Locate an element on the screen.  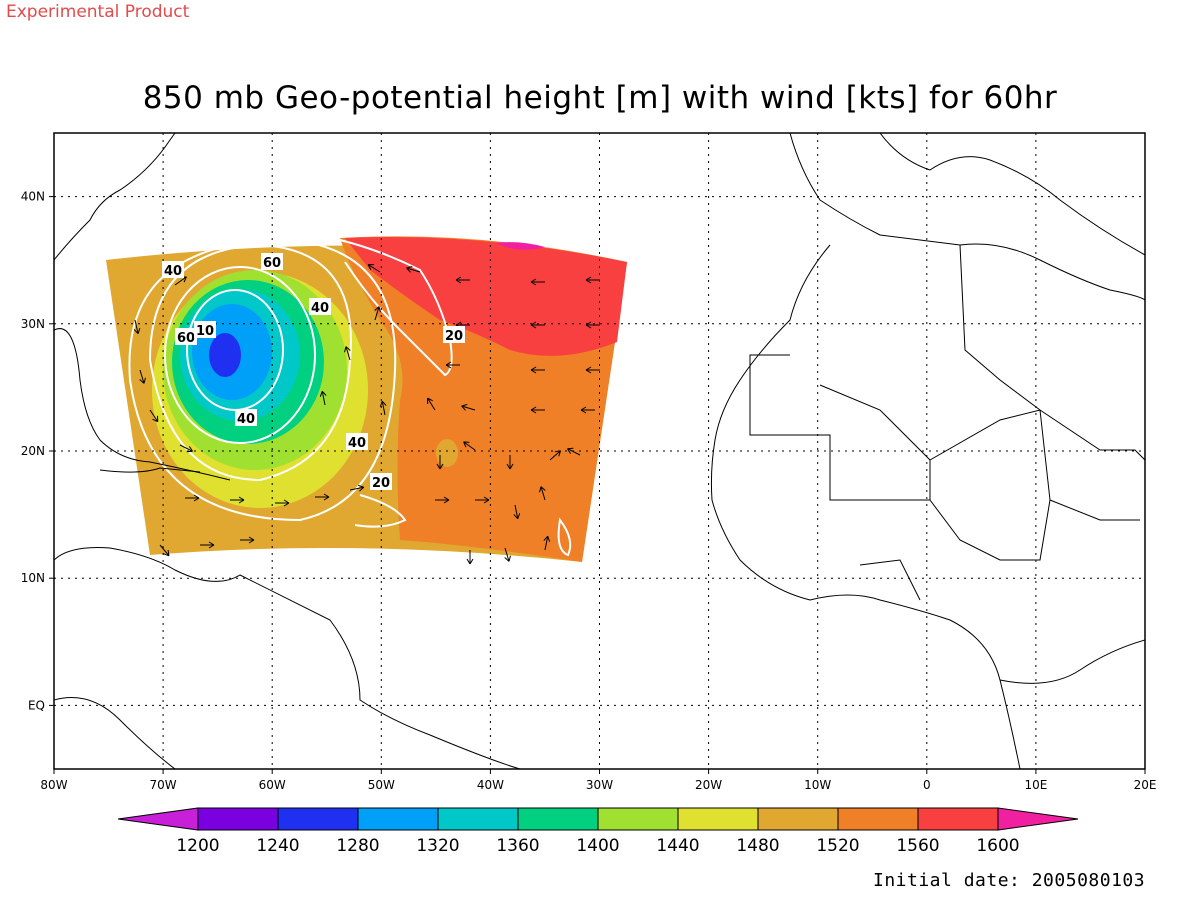
lat-label: 10N is located at coordinates (33, 578).